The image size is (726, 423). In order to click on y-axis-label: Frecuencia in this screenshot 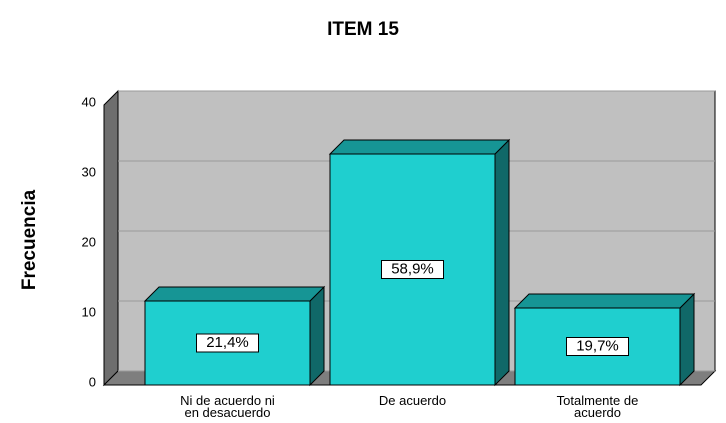, I will do `click(29, 239)`.